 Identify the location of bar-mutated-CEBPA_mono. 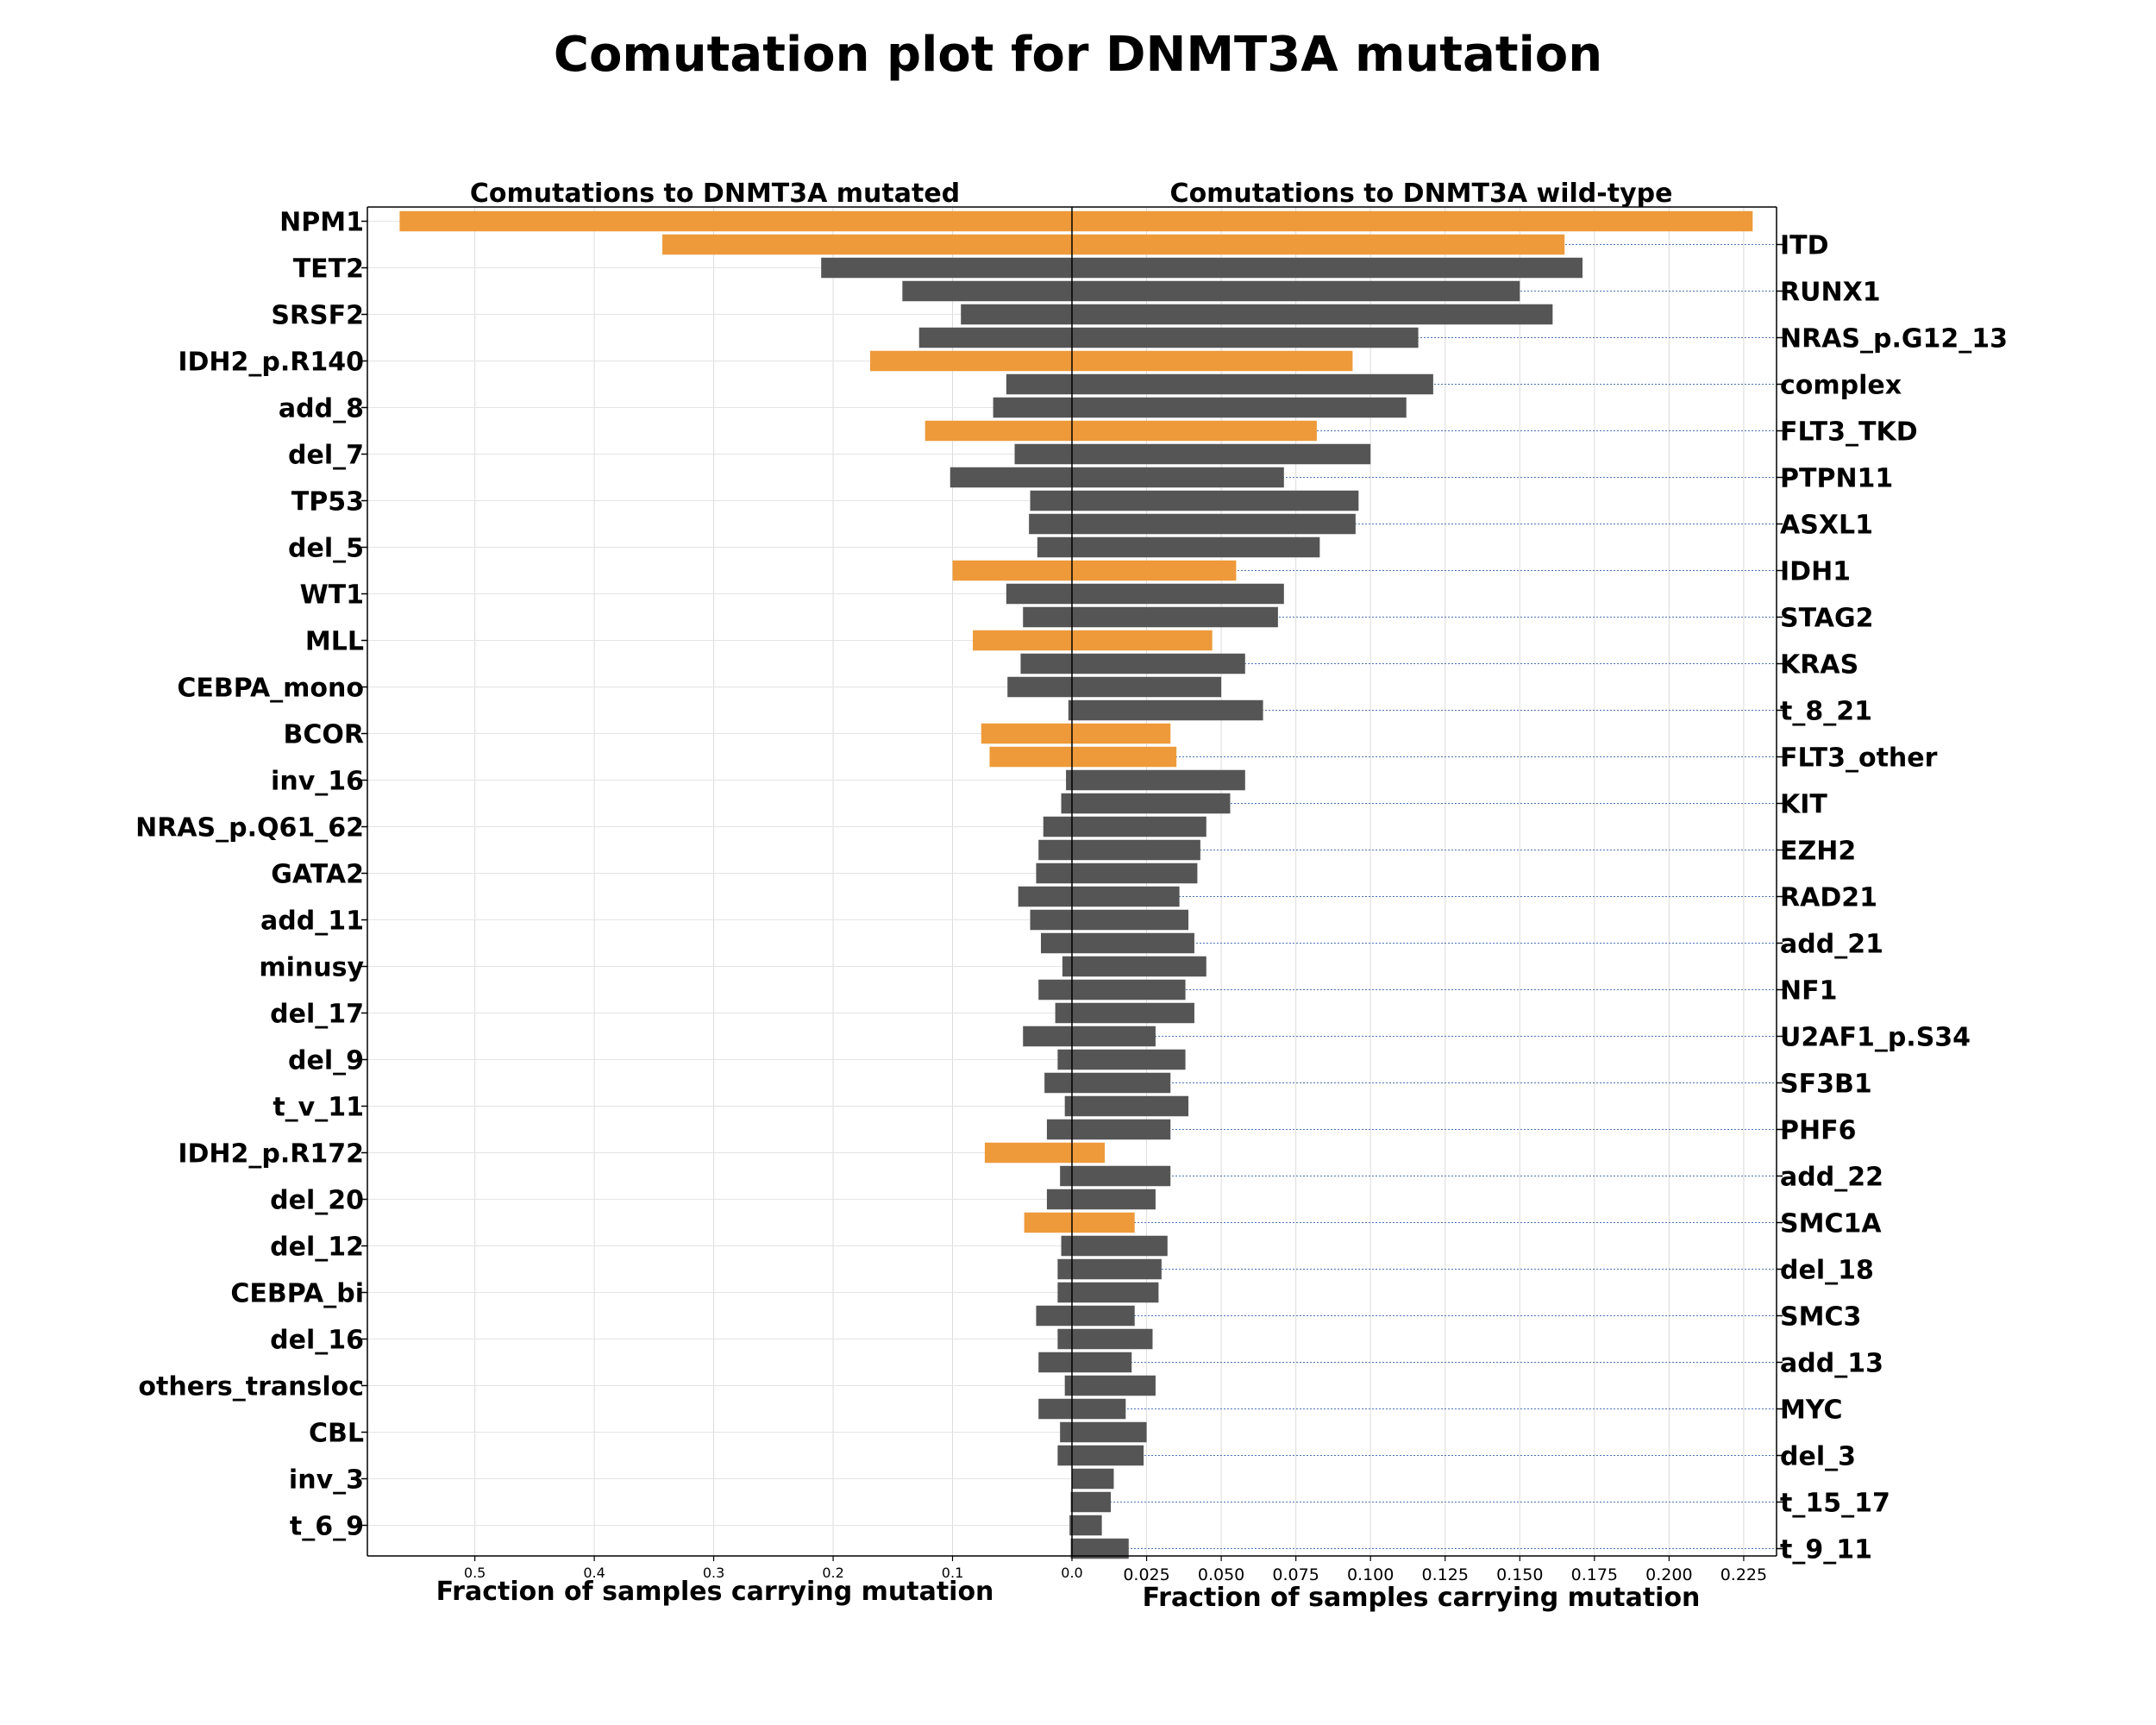
(1039, 687).